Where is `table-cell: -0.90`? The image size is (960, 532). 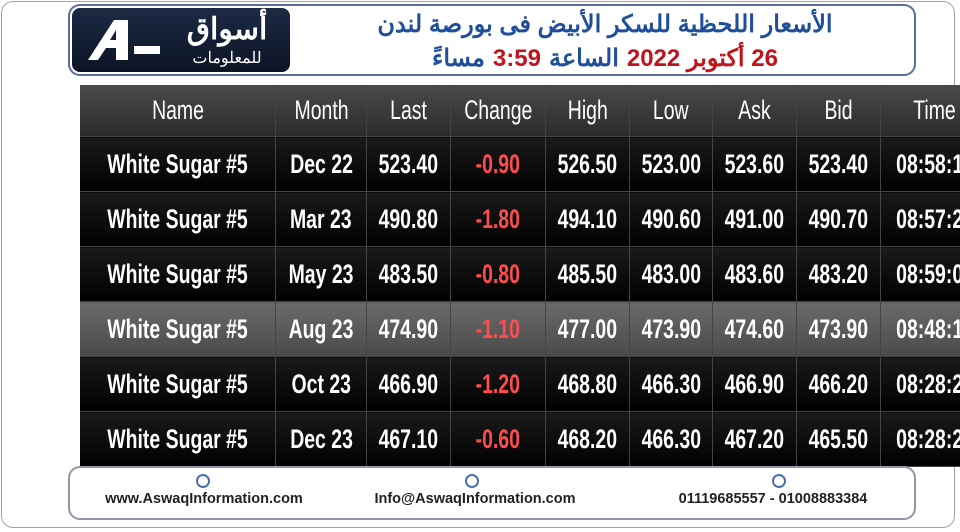
table-cell: -0.90 is located at coordinates (498, 164).